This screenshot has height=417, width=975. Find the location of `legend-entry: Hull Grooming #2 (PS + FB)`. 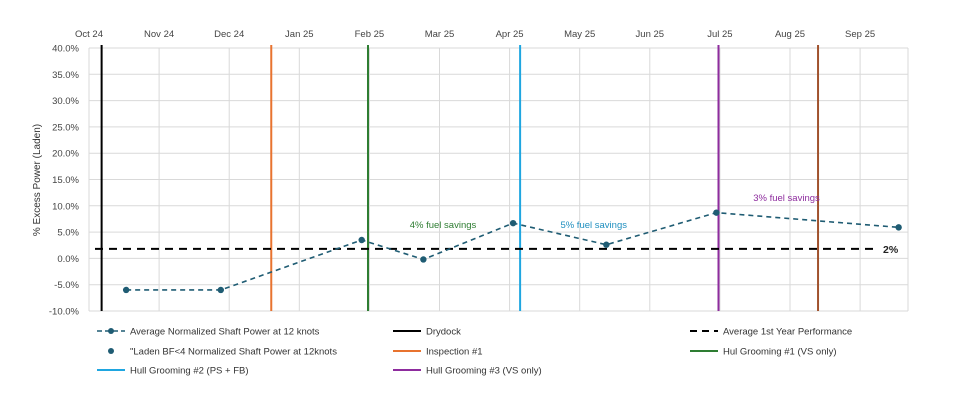

legend-entry: Hull Grooming #2 (PS + FB) is located at coordinates (173, 371).